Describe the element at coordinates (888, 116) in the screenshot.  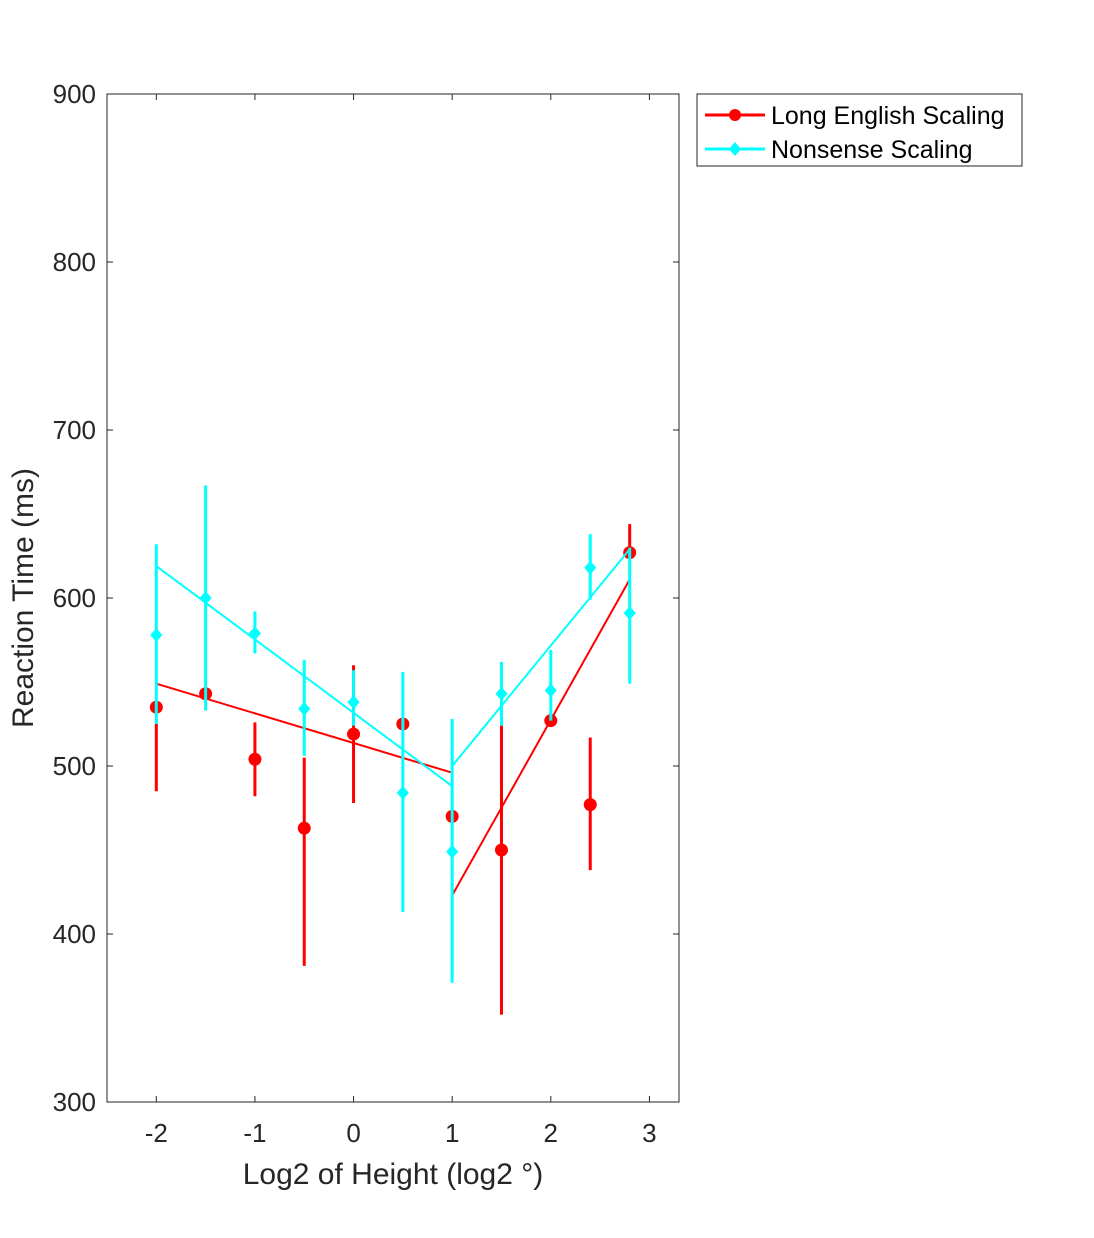
I see `legend-label-long-english: Long English Scaling` at that location.